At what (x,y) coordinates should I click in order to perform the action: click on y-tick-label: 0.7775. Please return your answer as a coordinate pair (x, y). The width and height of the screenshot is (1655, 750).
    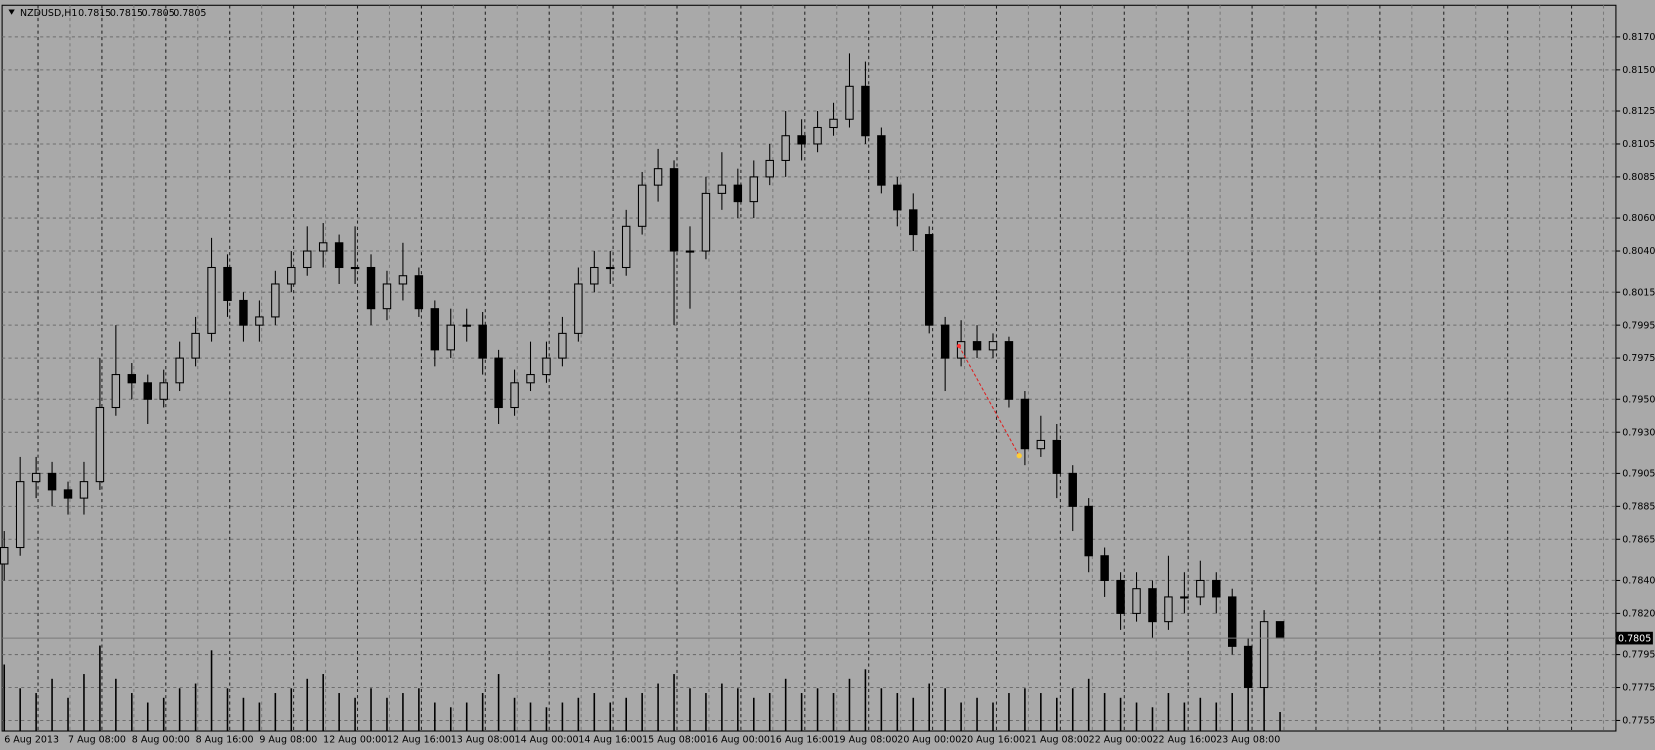
    Looking at the image, I should click on (1638, 688).